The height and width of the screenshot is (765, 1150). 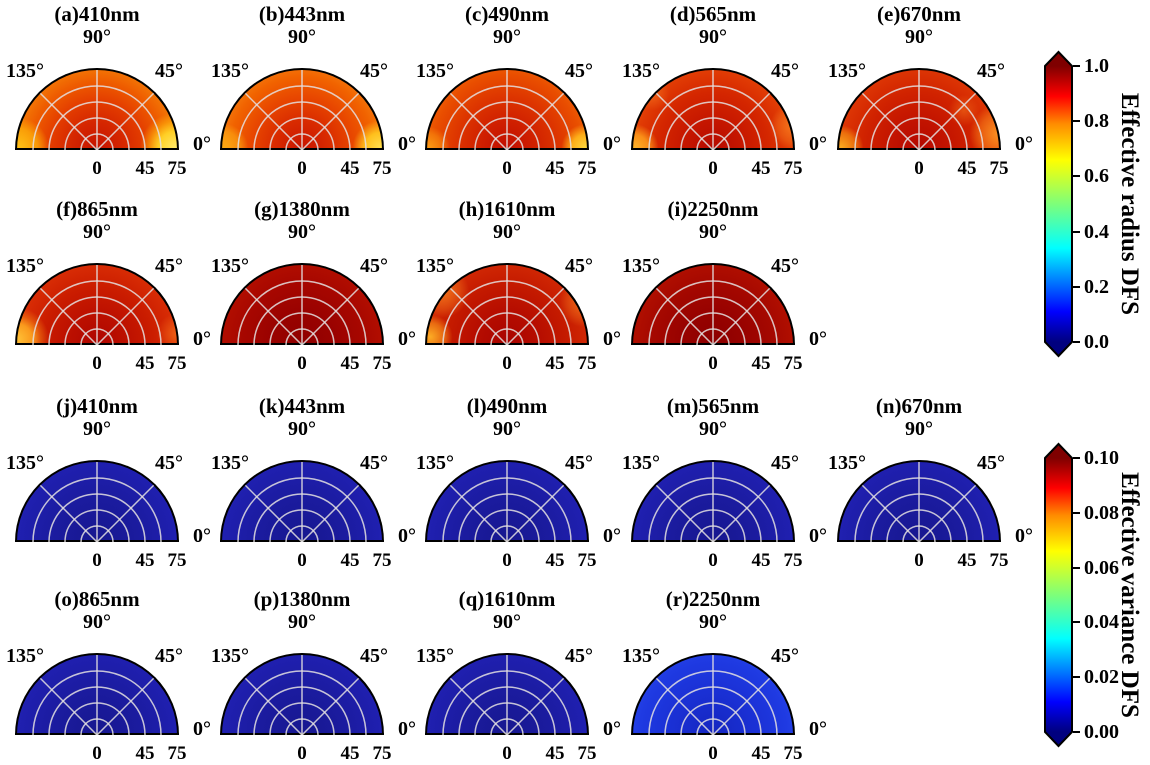 I want to click on subplot-title: (r)2250nm, so click(x=713, y=599).